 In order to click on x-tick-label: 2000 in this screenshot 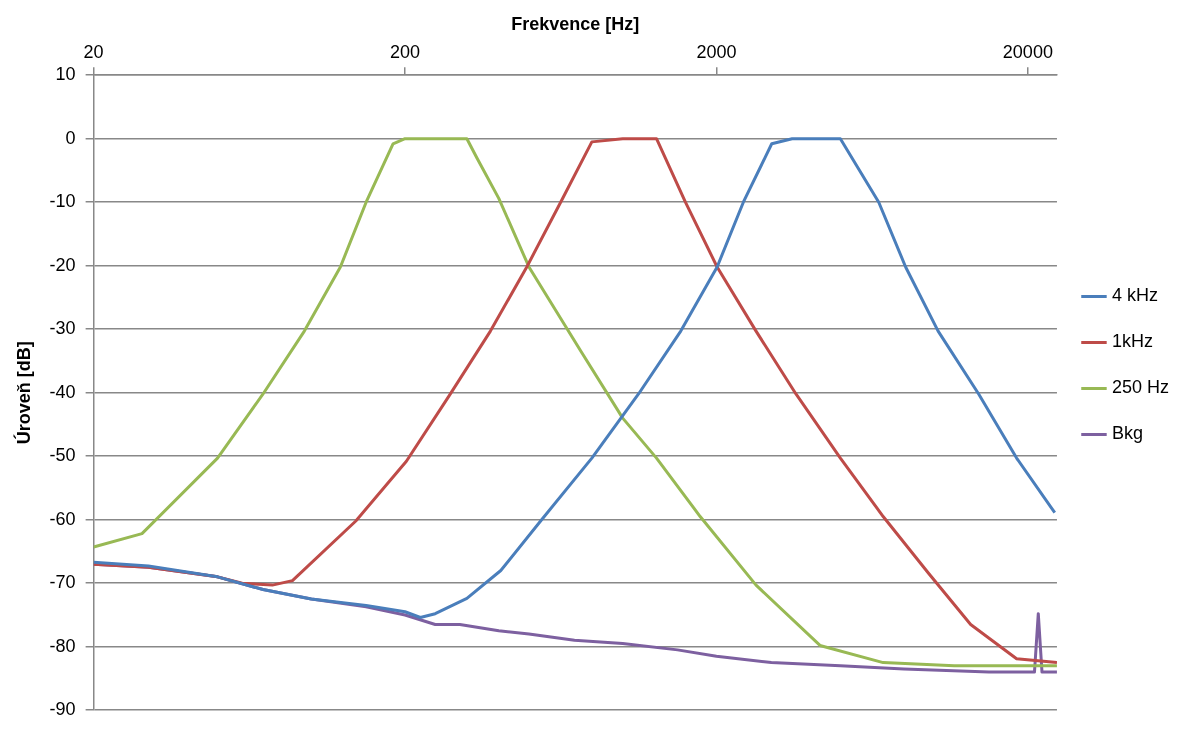, I will do `click(716, 52)`.